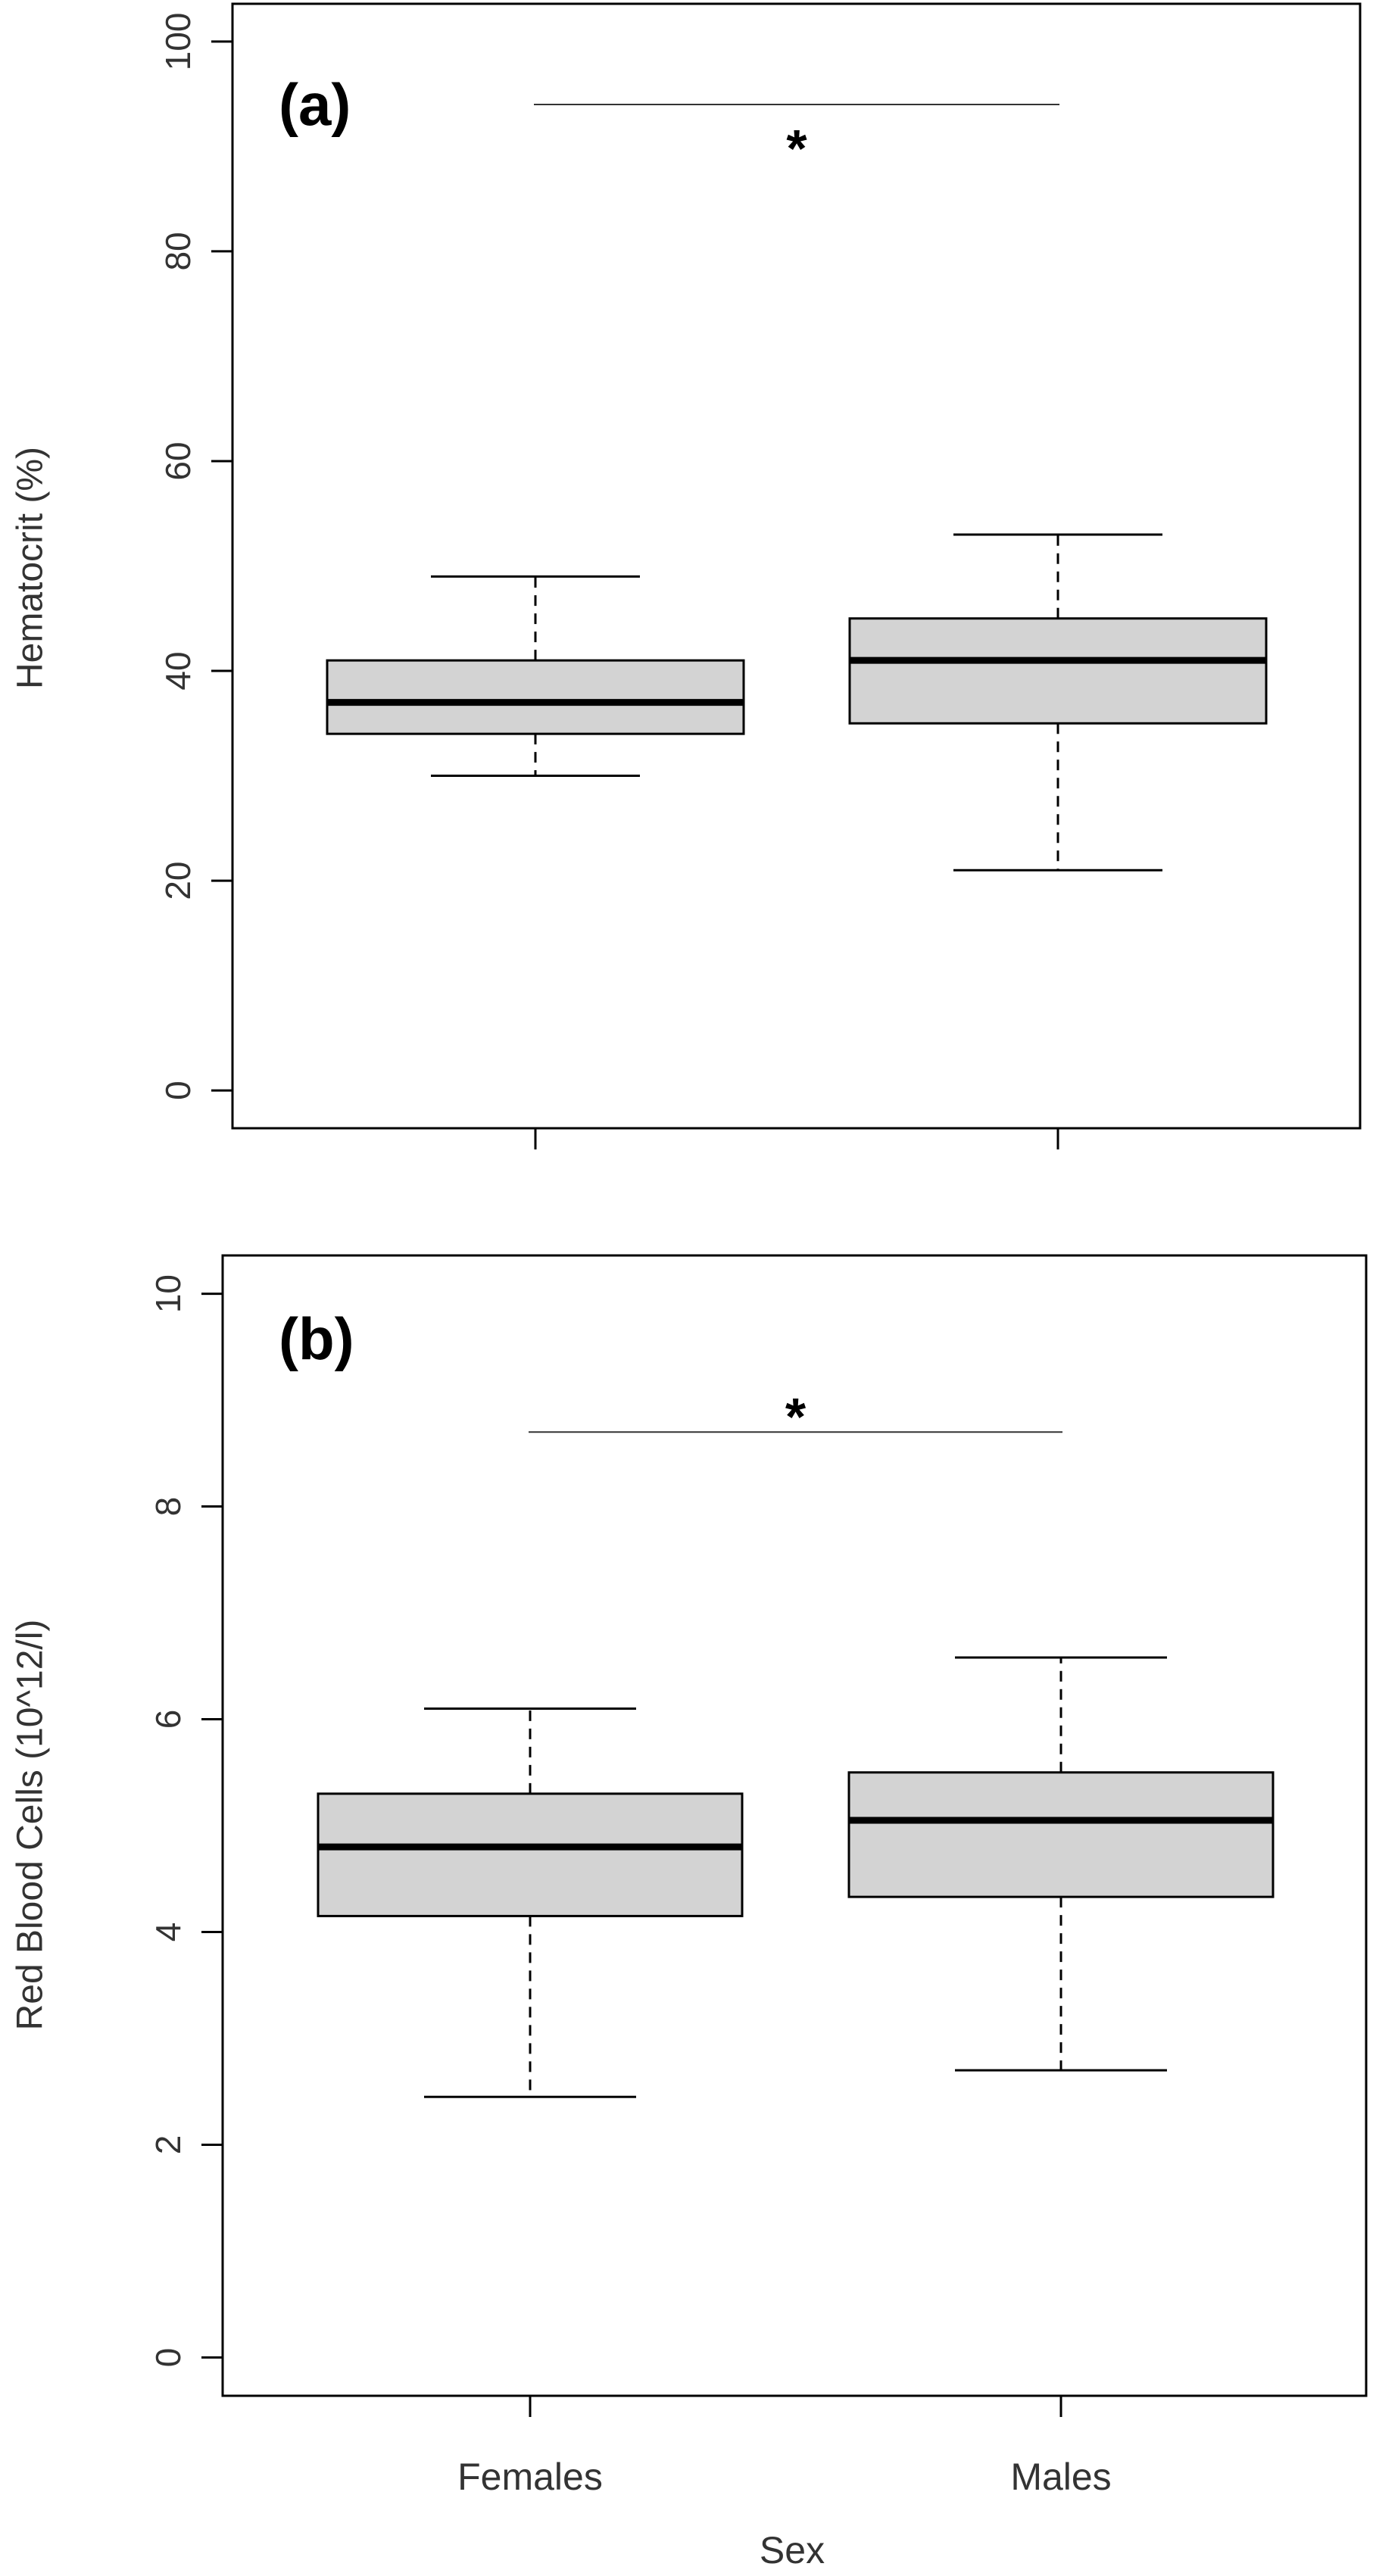 The height and width of the screenshot is (2576, 1376). Describe the element at coordinates (1060, 2477) in the screenshot. I see `x-tick-label: Males` at that location.